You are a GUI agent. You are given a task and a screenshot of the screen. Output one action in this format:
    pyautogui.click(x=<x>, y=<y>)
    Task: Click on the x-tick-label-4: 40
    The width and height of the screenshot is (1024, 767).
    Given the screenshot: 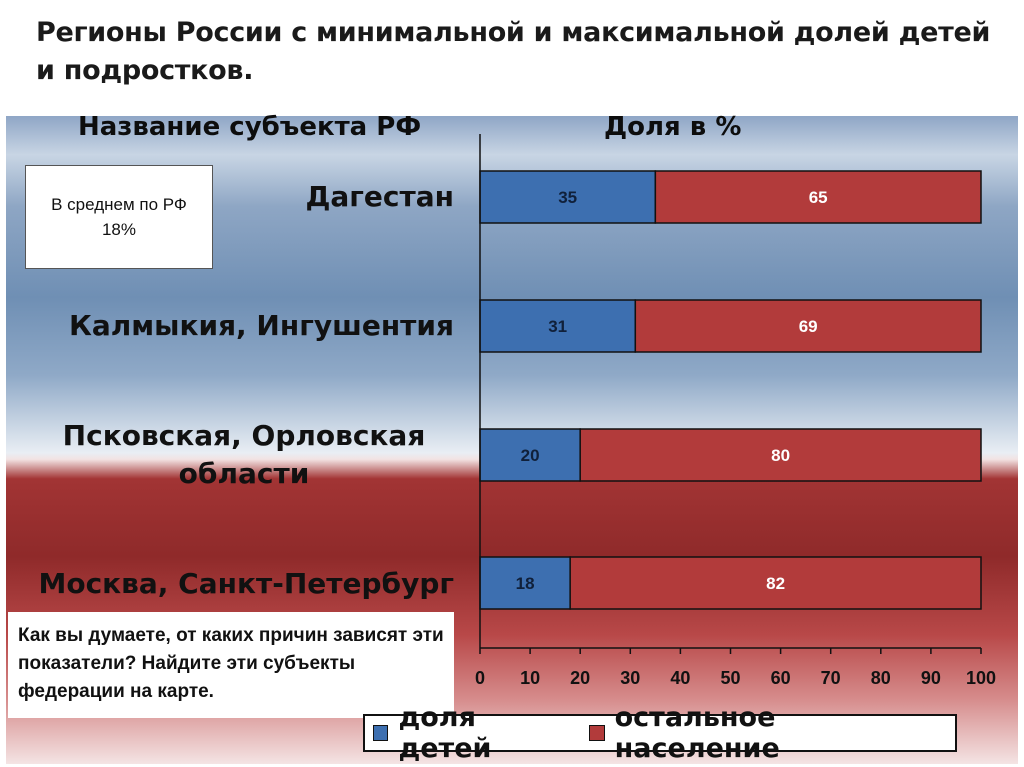 What is the action you would take?
    pyautogui.click(x=680, y=678)
    